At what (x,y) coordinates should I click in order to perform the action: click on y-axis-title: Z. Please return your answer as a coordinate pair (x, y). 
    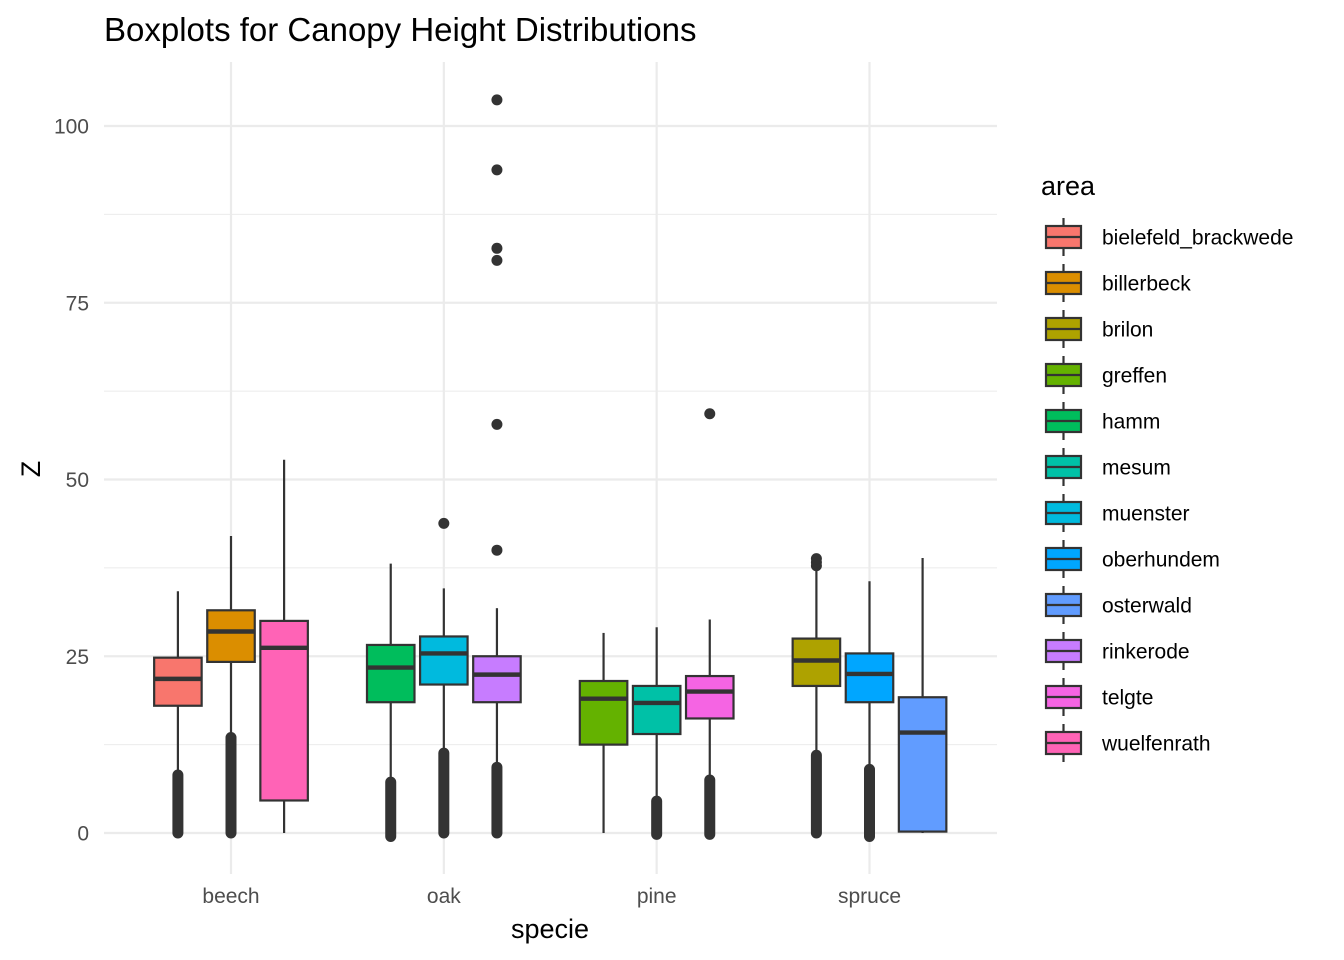
    Looking at the image, I should click on (31, 469).